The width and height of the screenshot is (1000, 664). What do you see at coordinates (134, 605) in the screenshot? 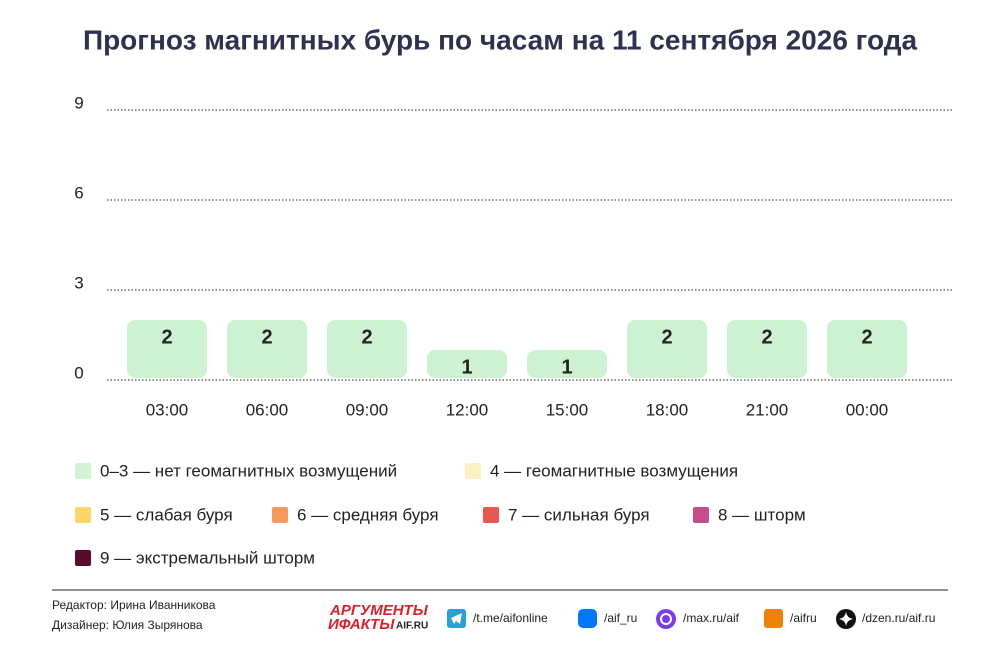
I see `editor: Редактор: Ирина Иванникова` at bounding box center [134, 605].